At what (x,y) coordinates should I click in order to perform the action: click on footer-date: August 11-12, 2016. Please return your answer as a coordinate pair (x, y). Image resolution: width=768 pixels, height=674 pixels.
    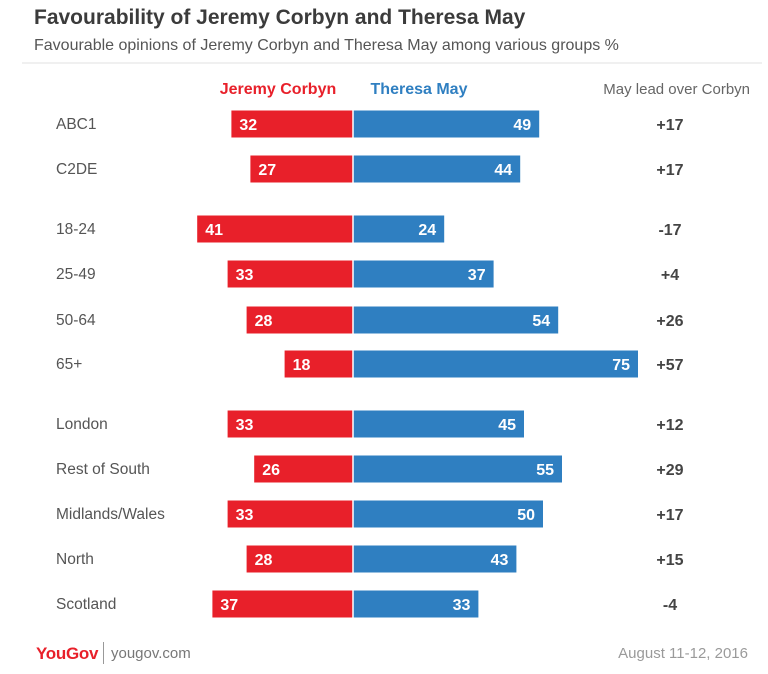
    Looking at the image, I should click on (683, 653).